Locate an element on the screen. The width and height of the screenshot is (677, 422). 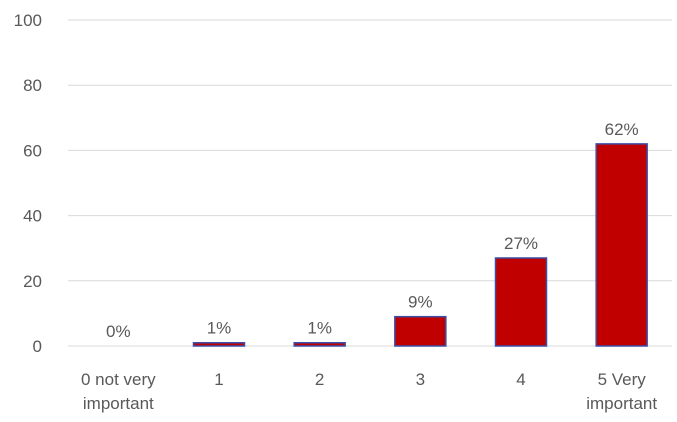
y-tick-label: 0 is located at coordinates (37, 346).